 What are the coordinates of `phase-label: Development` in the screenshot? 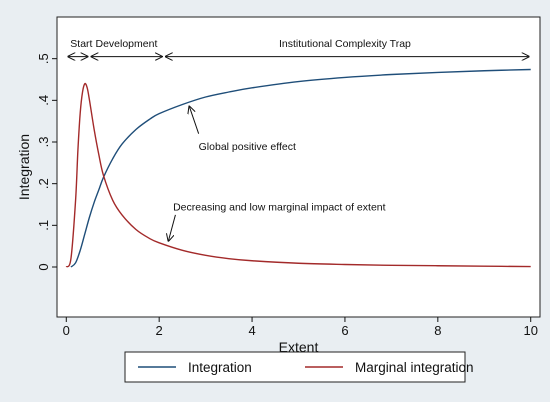 It's located at (127, 44).